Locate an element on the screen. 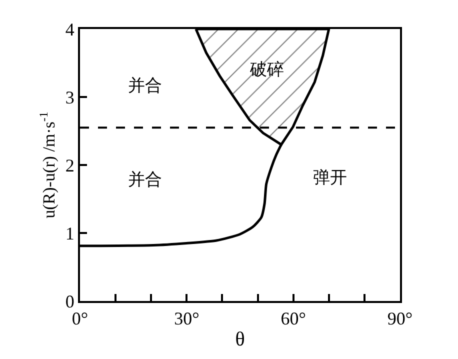 This screenshot has width=458, height=359. x-axis-title: θ is located at coordinates (240, 339).